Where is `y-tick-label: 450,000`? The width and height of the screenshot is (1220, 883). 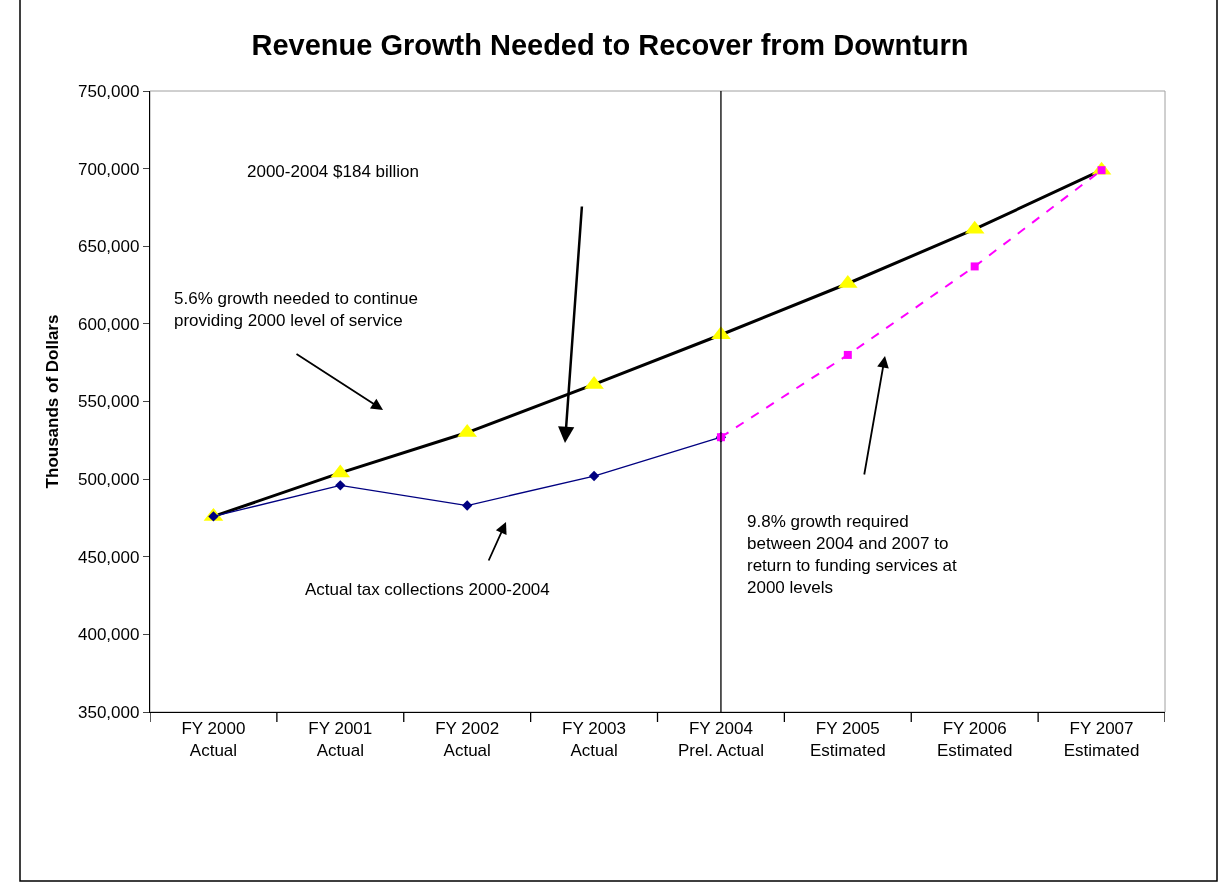 y-tick-label: 450,000 is located at coordinates (109, 557).